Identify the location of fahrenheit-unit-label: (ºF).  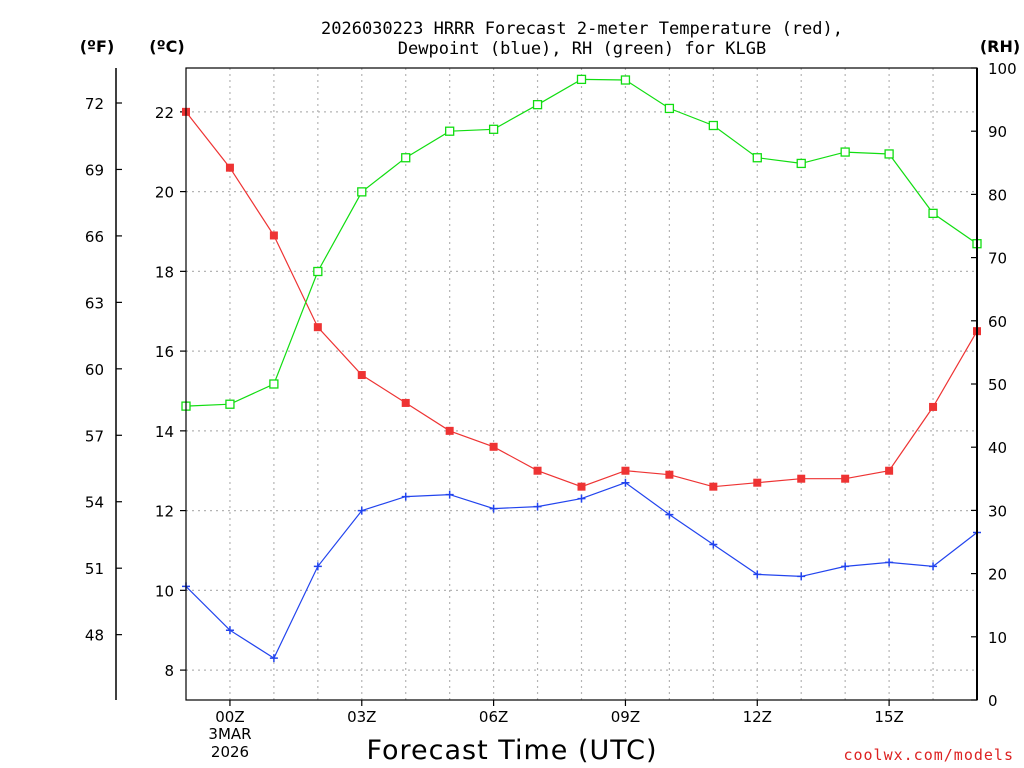
(97, 46).